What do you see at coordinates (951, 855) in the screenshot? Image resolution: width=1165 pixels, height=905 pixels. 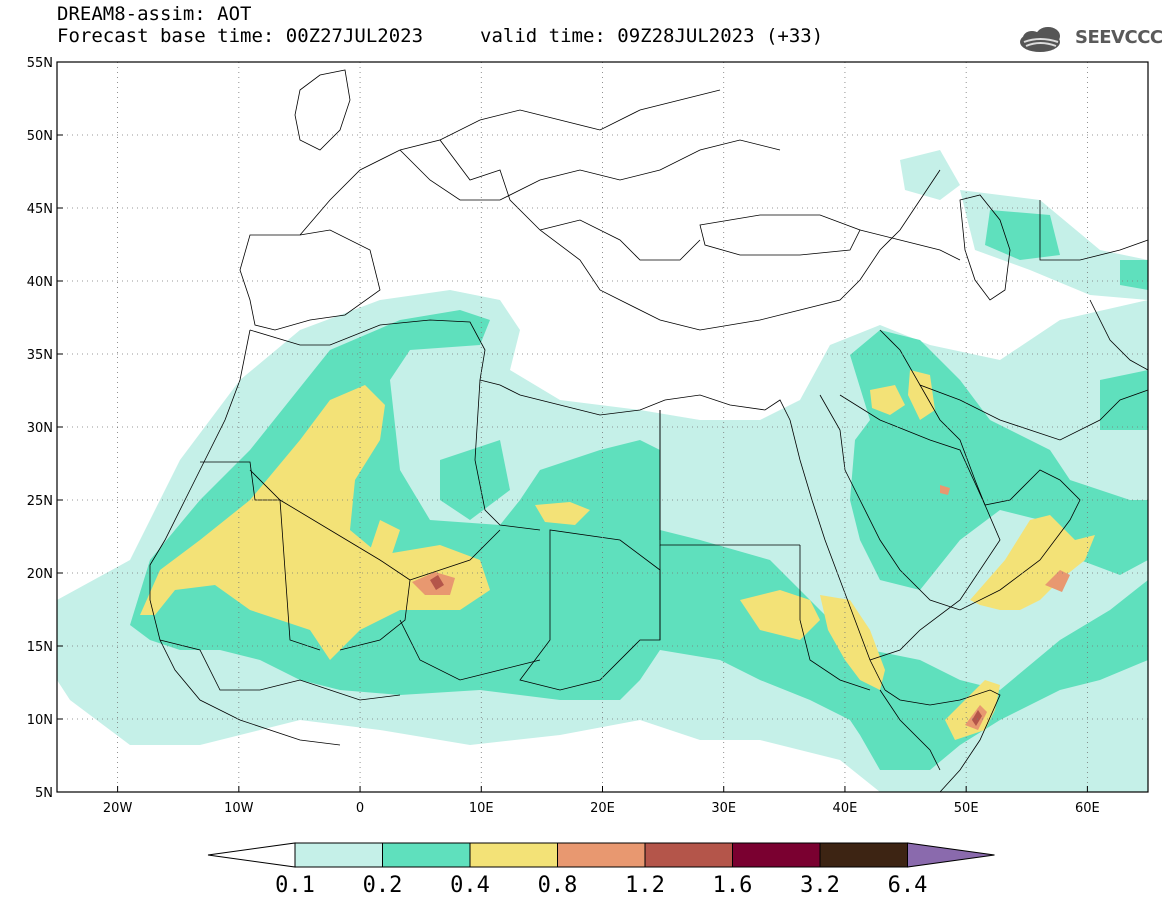 I see `colorbar-over-triangle` at bounding box center [951, 855].